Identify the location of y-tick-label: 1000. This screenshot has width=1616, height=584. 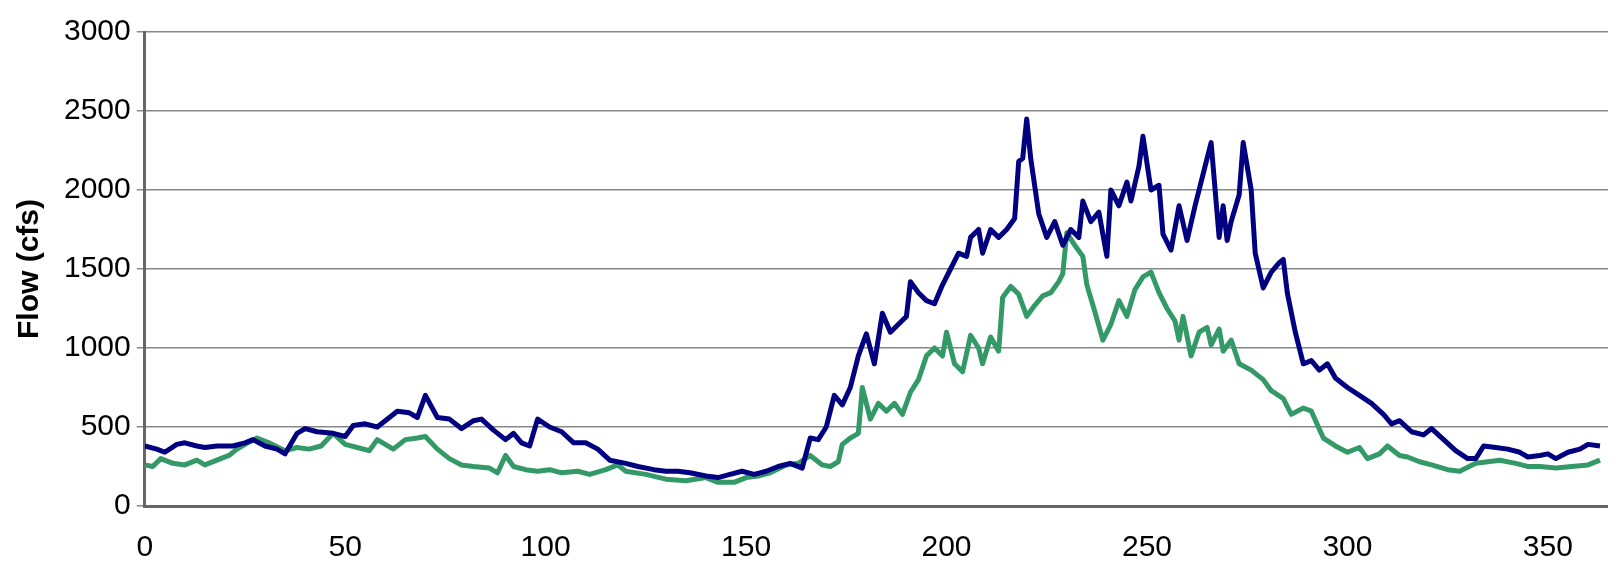
(97, 346).